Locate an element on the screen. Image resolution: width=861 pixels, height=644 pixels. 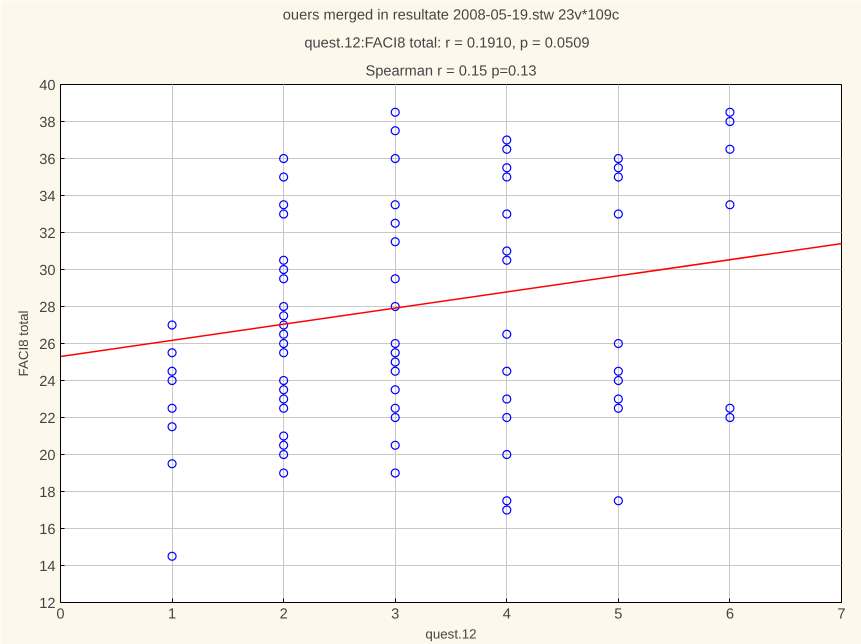
y-tick-label: 12 is located at coordinates (47, 604).